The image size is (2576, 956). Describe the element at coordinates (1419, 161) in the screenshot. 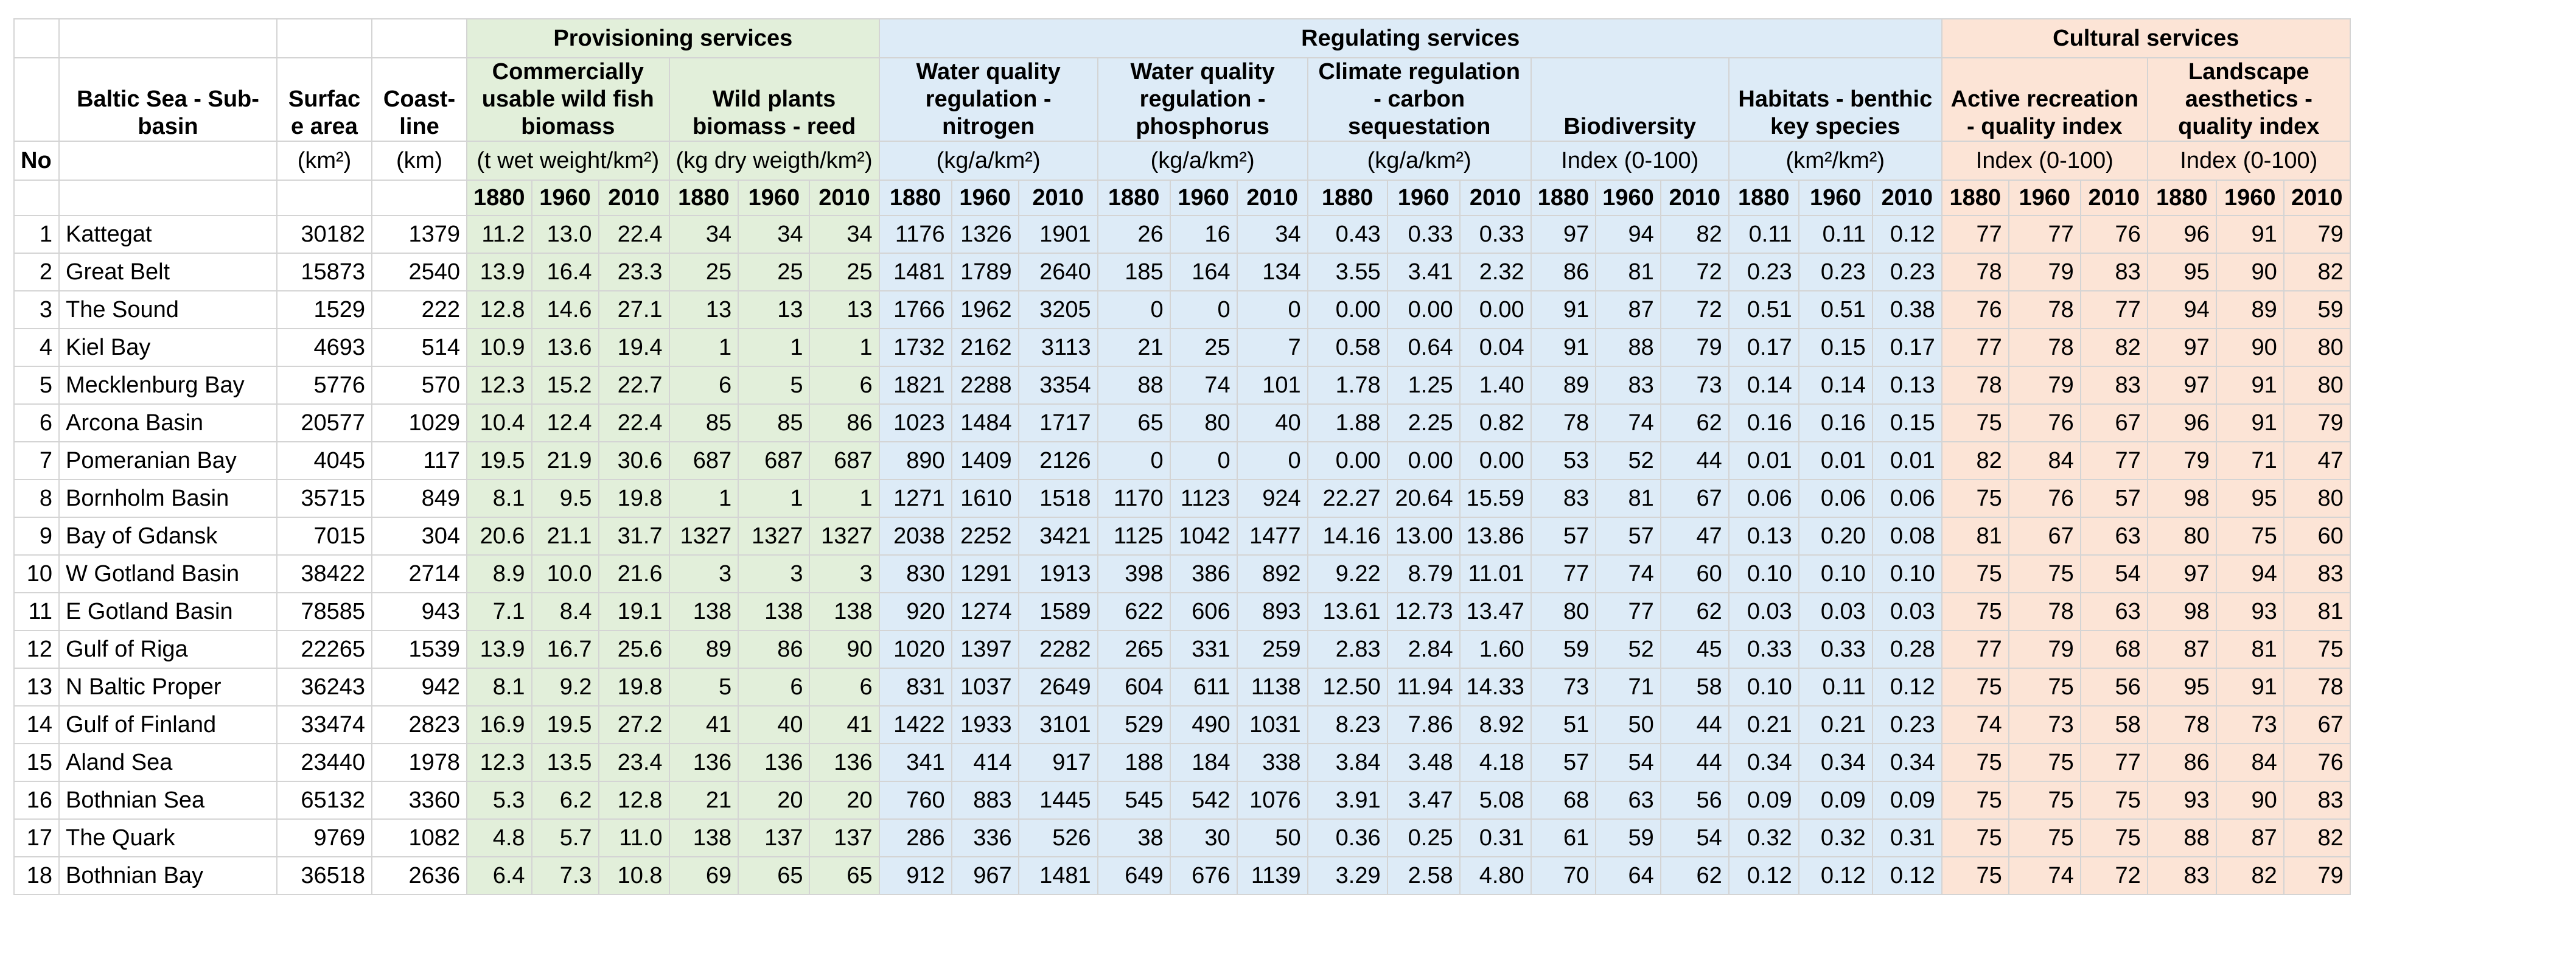

I see `unit-carbon: (kg/a/km²)` at that location.